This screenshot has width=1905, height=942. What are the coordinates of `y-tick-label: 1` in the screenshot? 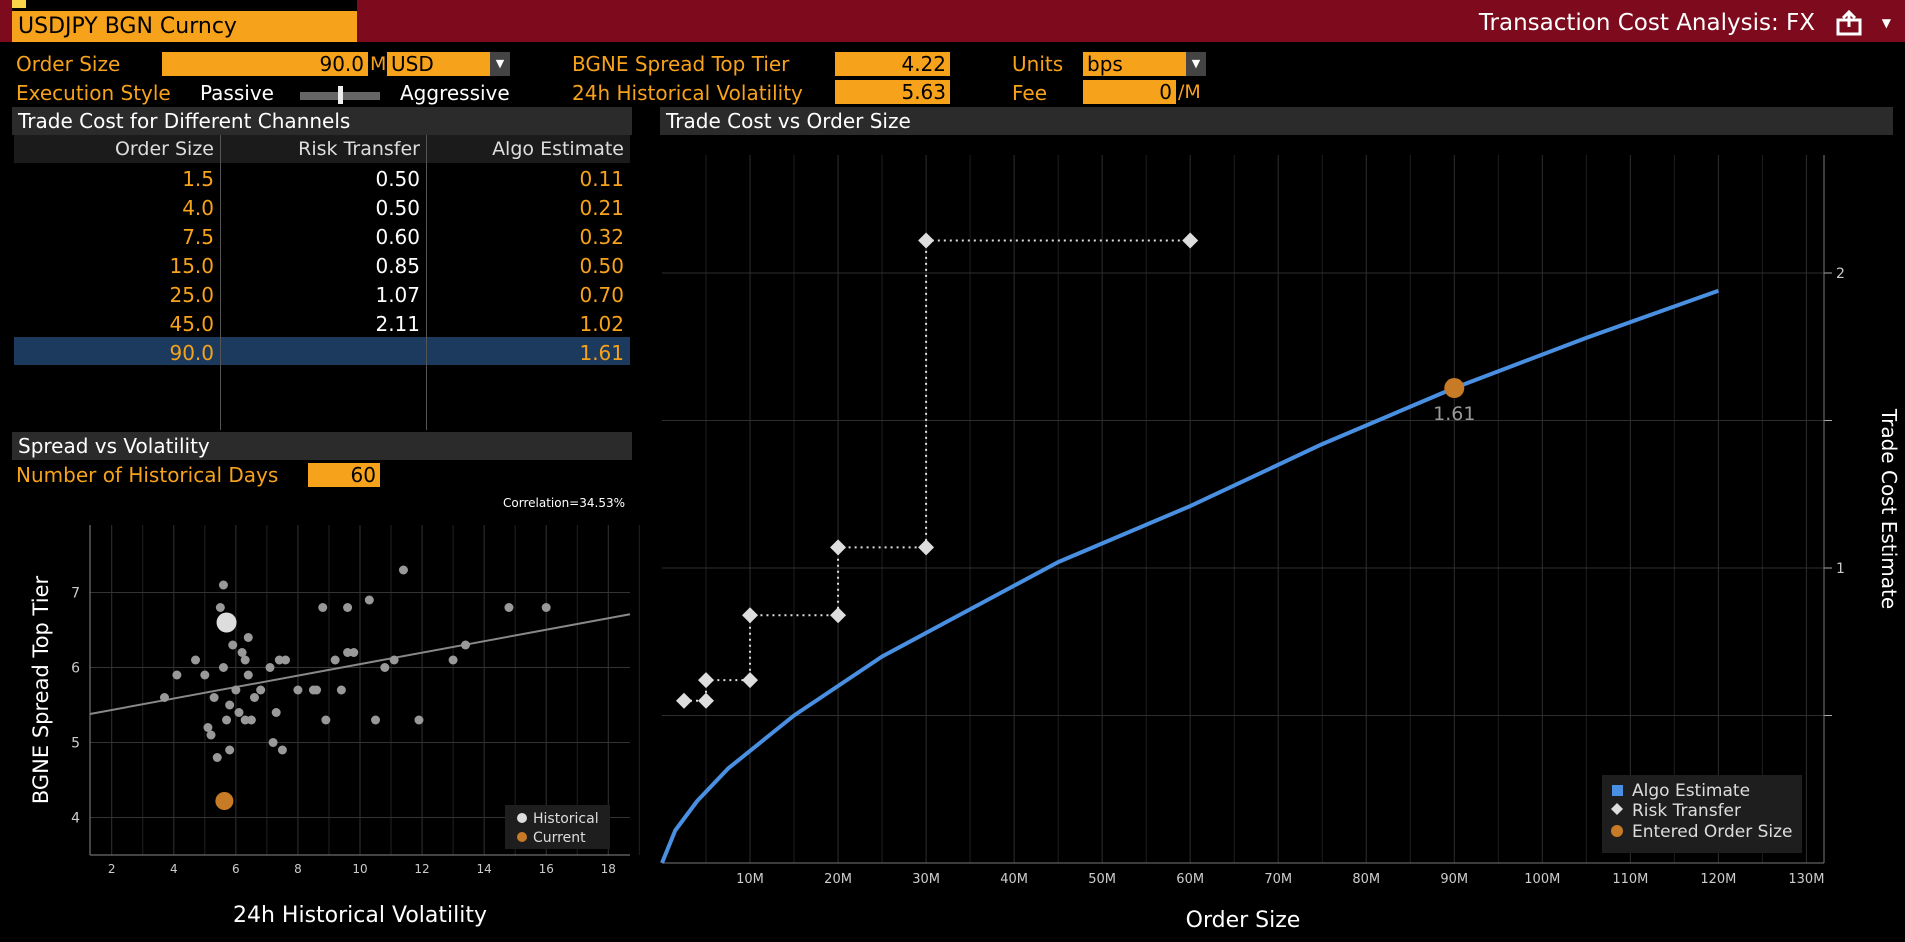 It's located at (1840, 569).